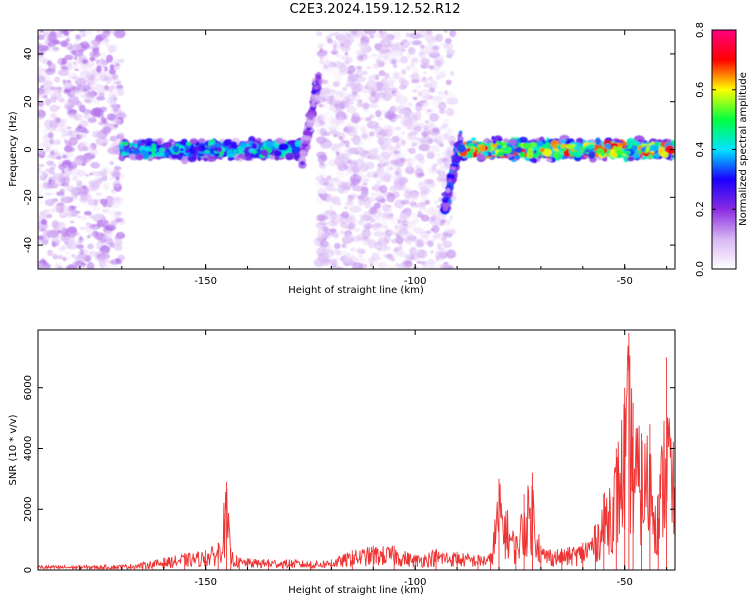 Image resolution: width=750 pixels, height=600 pixels. I want to click on spectrogram-xtick-label: -50, so click(625, 281).